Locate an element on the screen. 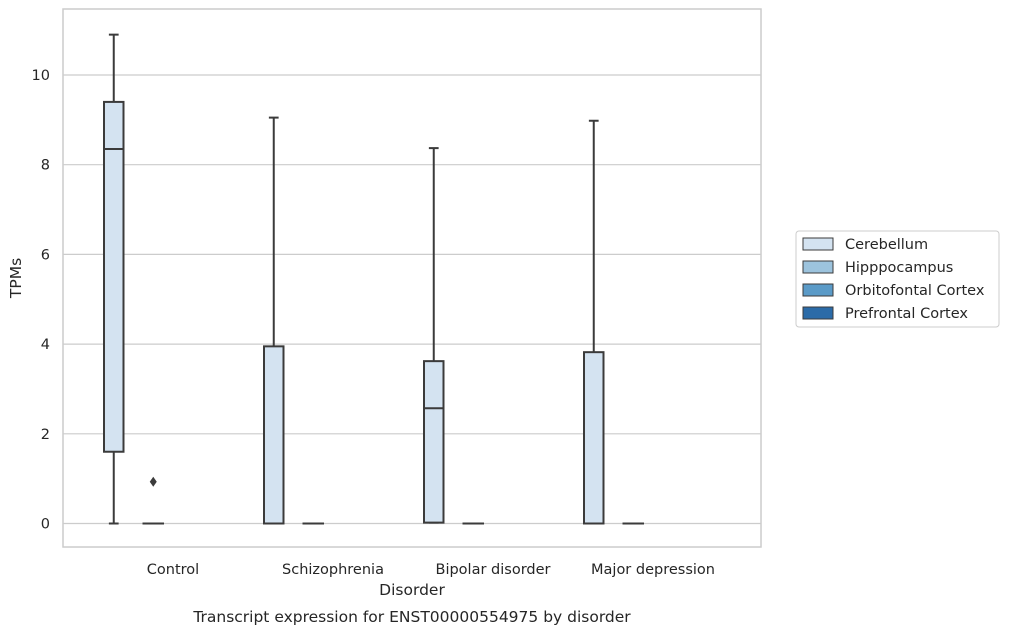 Image resolution: width=1009 pixels, height=634 pixels. legend-entry: Prefrontal Cortex is located at coordinates (906, 314).